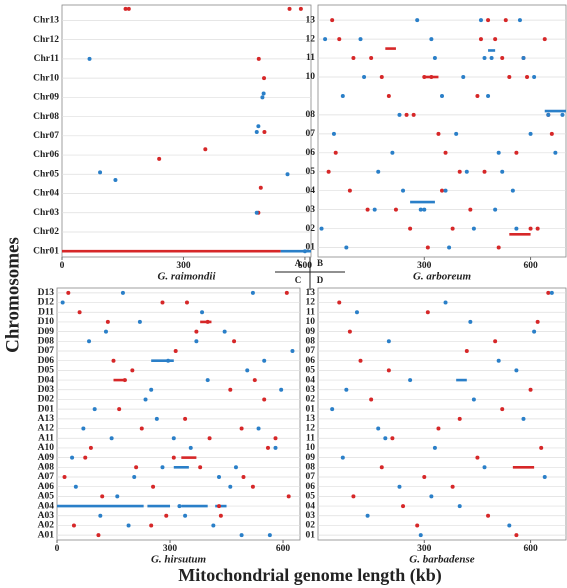  What do you see at coordinates (46, 322) in the screenshot?
I see `y-tick-label: D10` at bounding box center [46, 322].